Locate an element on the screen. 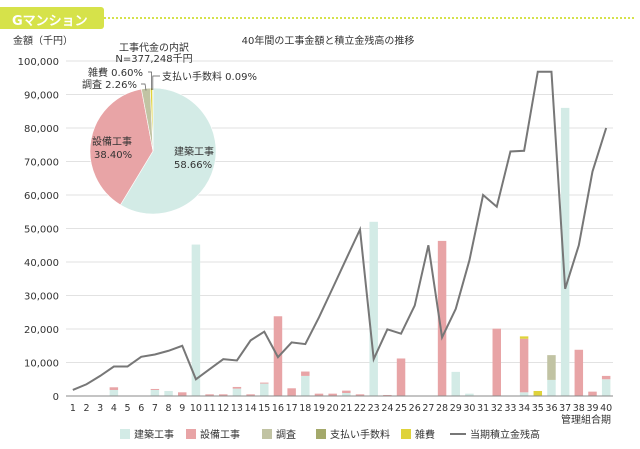  x-tick-label: 30 is located at coordinates (469, 408).